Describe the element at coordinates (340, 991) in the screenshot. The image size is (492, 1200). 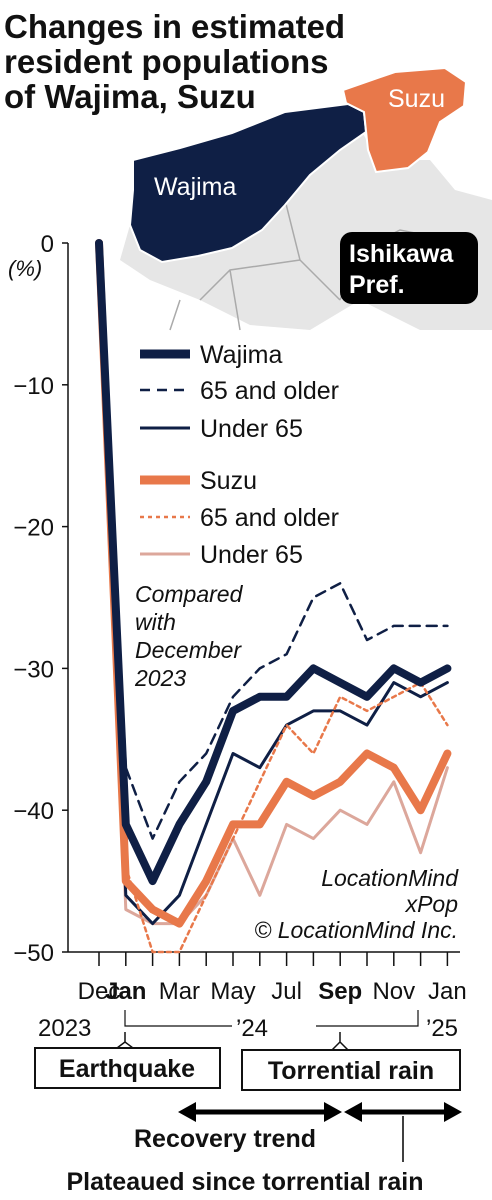
I see `x-tick-label: Sep` at that location.